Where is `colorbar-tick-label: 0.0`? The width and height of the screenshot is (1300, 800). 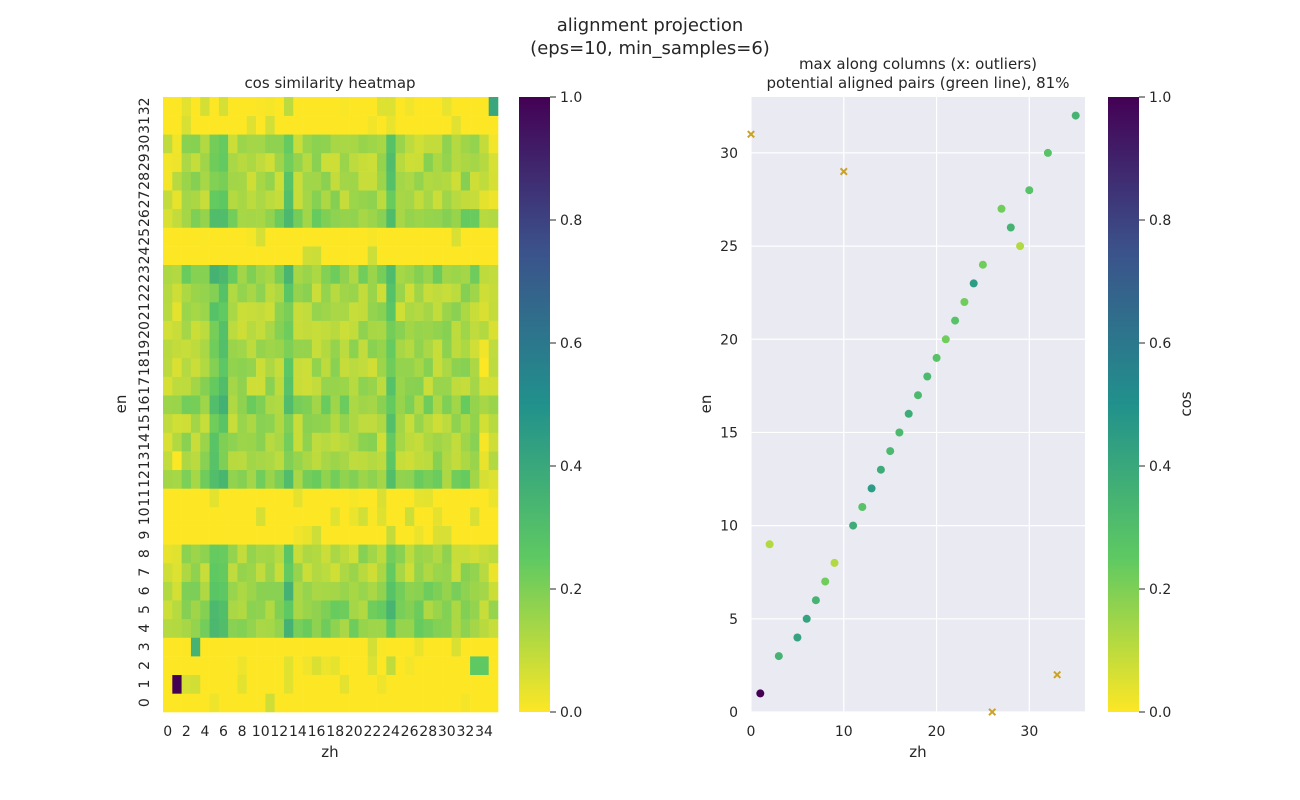
colorbar-tick-label: 0.0 is located at coordinates (1160, 713).